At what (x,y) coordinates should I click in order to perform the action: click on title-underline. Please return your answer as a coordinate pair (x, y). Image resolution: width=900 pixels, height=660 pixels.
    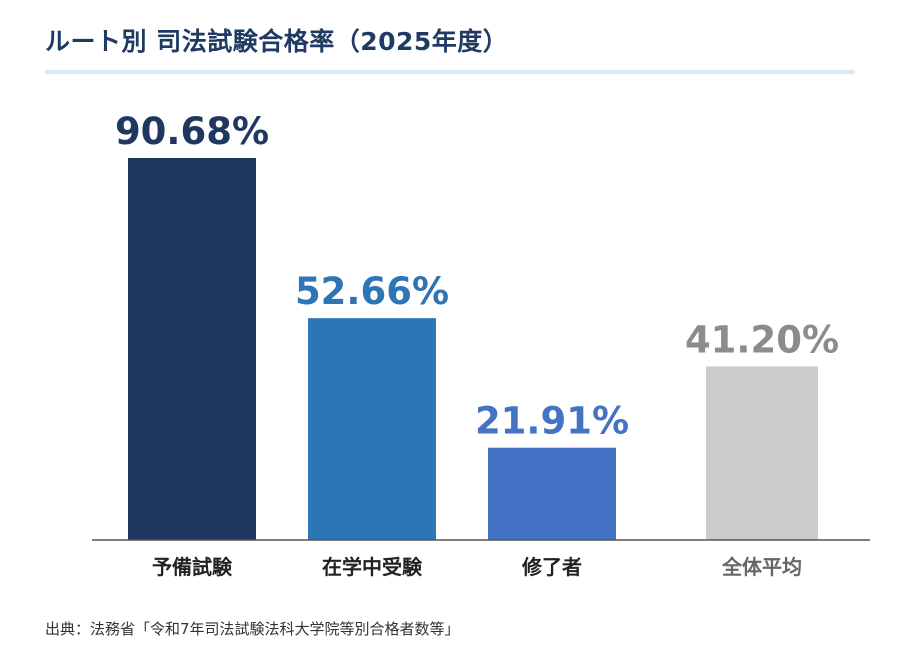
    Looking at the image, I should click on (450, 72).